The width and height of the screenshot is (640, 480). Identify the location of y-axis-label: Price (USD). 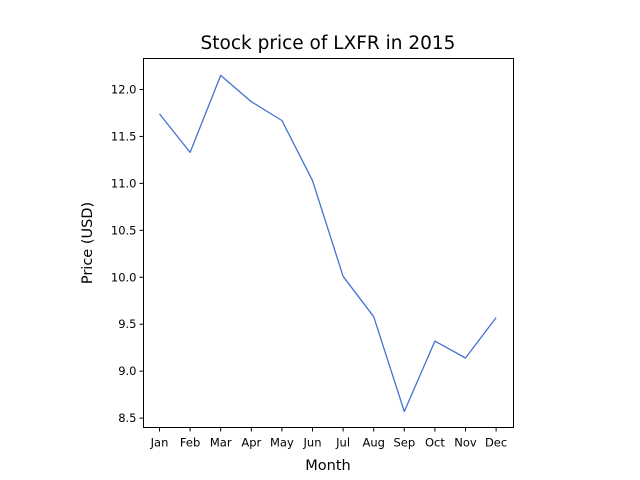
(88, 243).